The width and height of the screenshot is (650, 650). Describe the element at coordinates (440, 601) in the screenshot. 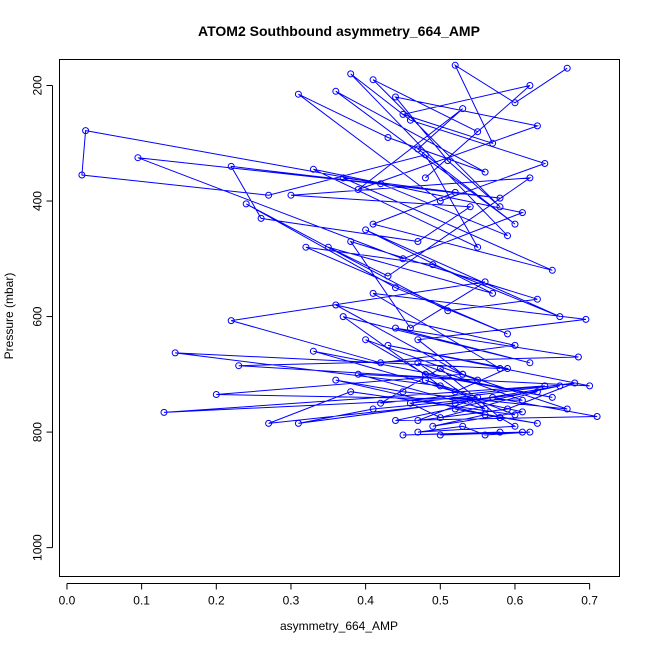

I see `x-tick-label: 0.5` at that location.